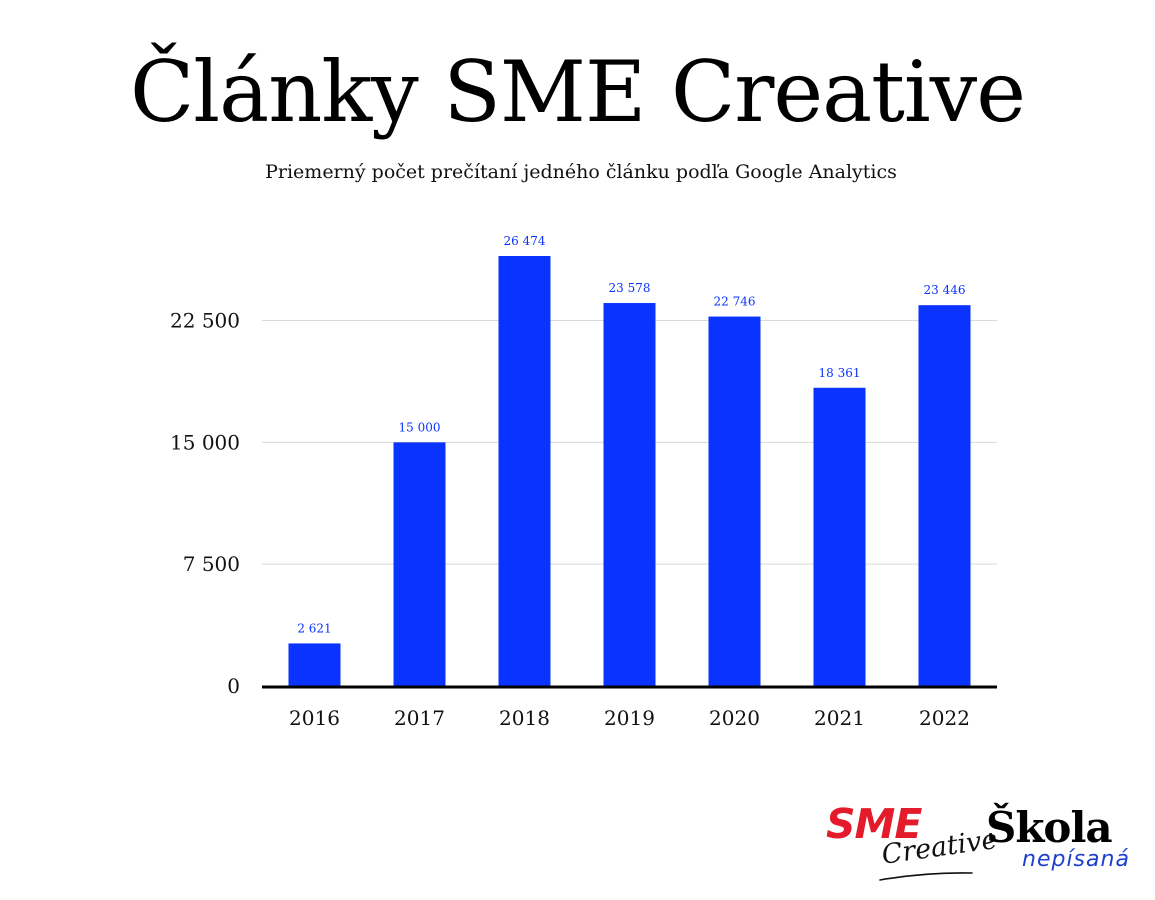  Describe the element at coordinates (839, 718) in the screenshot. I see `x-tick-label: 2021` at that location.